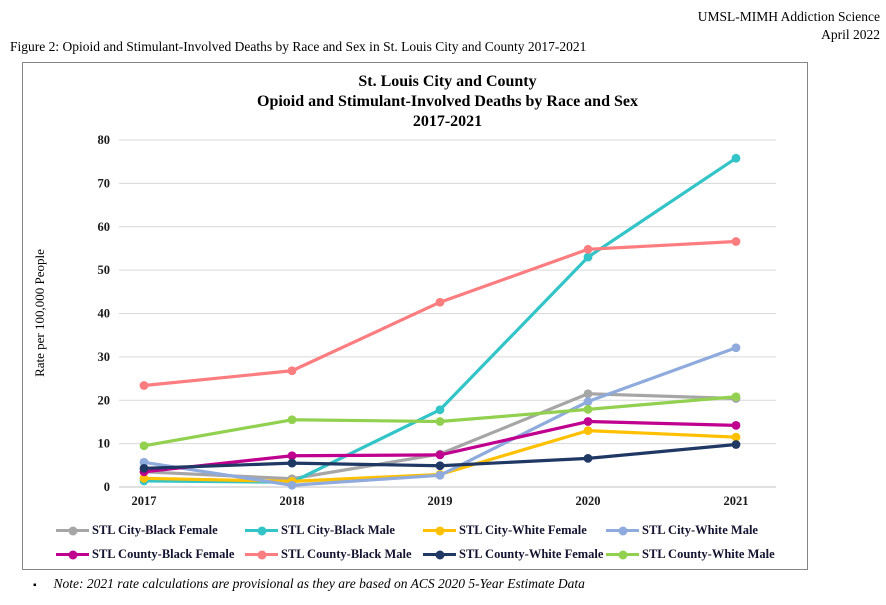 This screenshot has width=886, height=605. Describe the element at coordinates (163, 554) in the screenshot. I see `legend-label: STL County-Black Female` at that location.